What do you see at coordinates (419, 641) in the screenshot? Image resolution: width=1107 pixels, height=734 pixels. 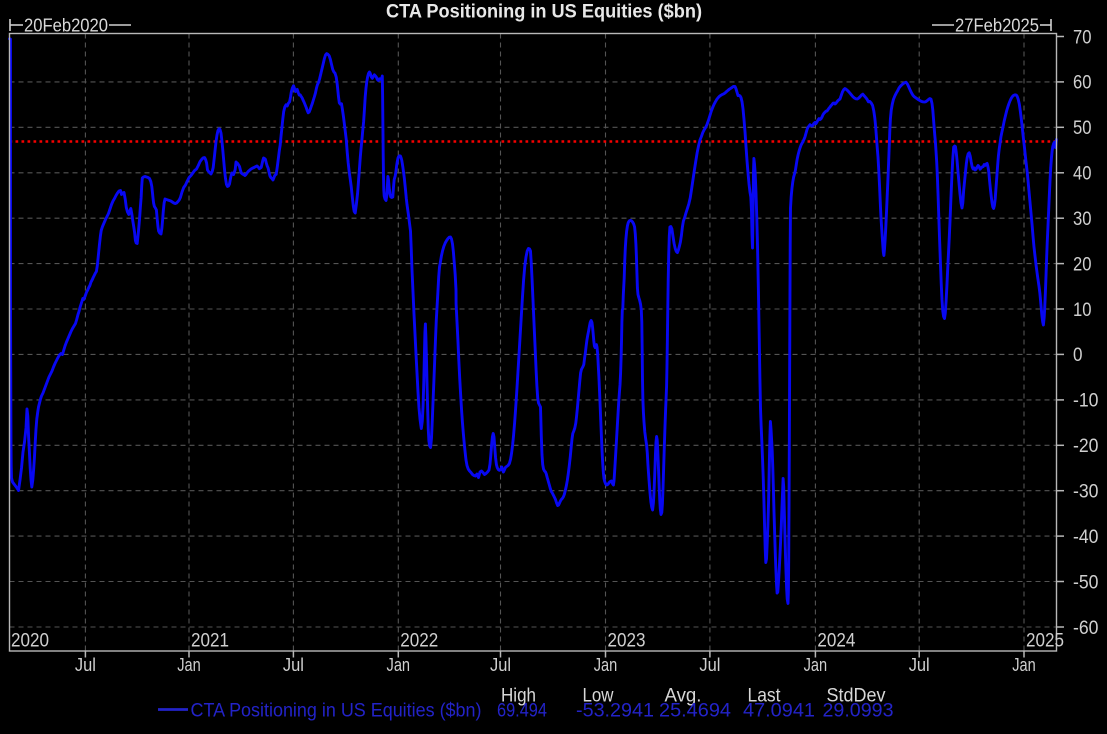 I see `svg-text: 2022` at bounding box center [419, 641].